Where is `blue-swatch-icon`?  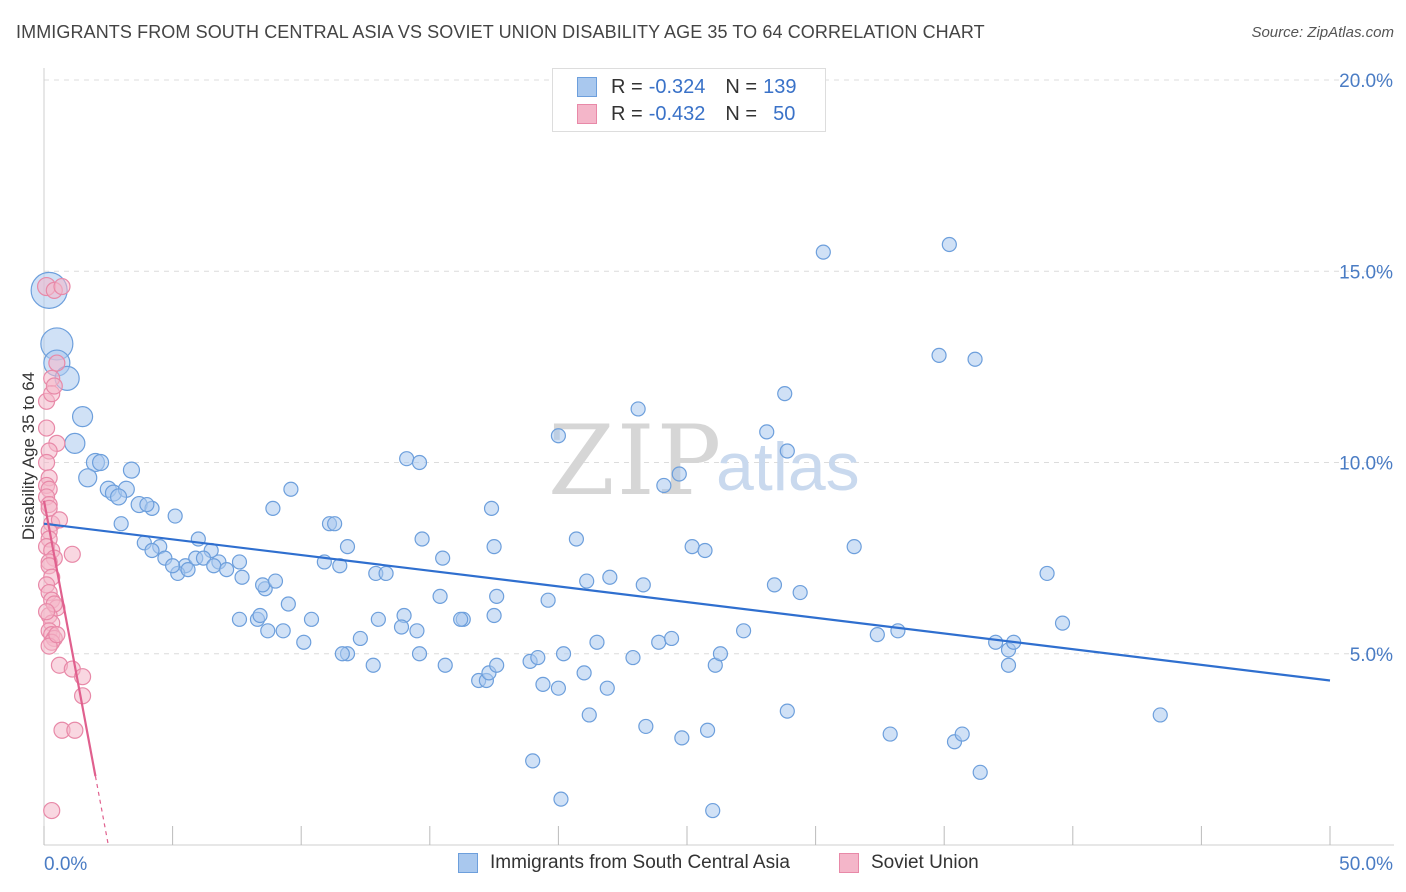 blue-swatch-icon is located at coordinates (587, 87).